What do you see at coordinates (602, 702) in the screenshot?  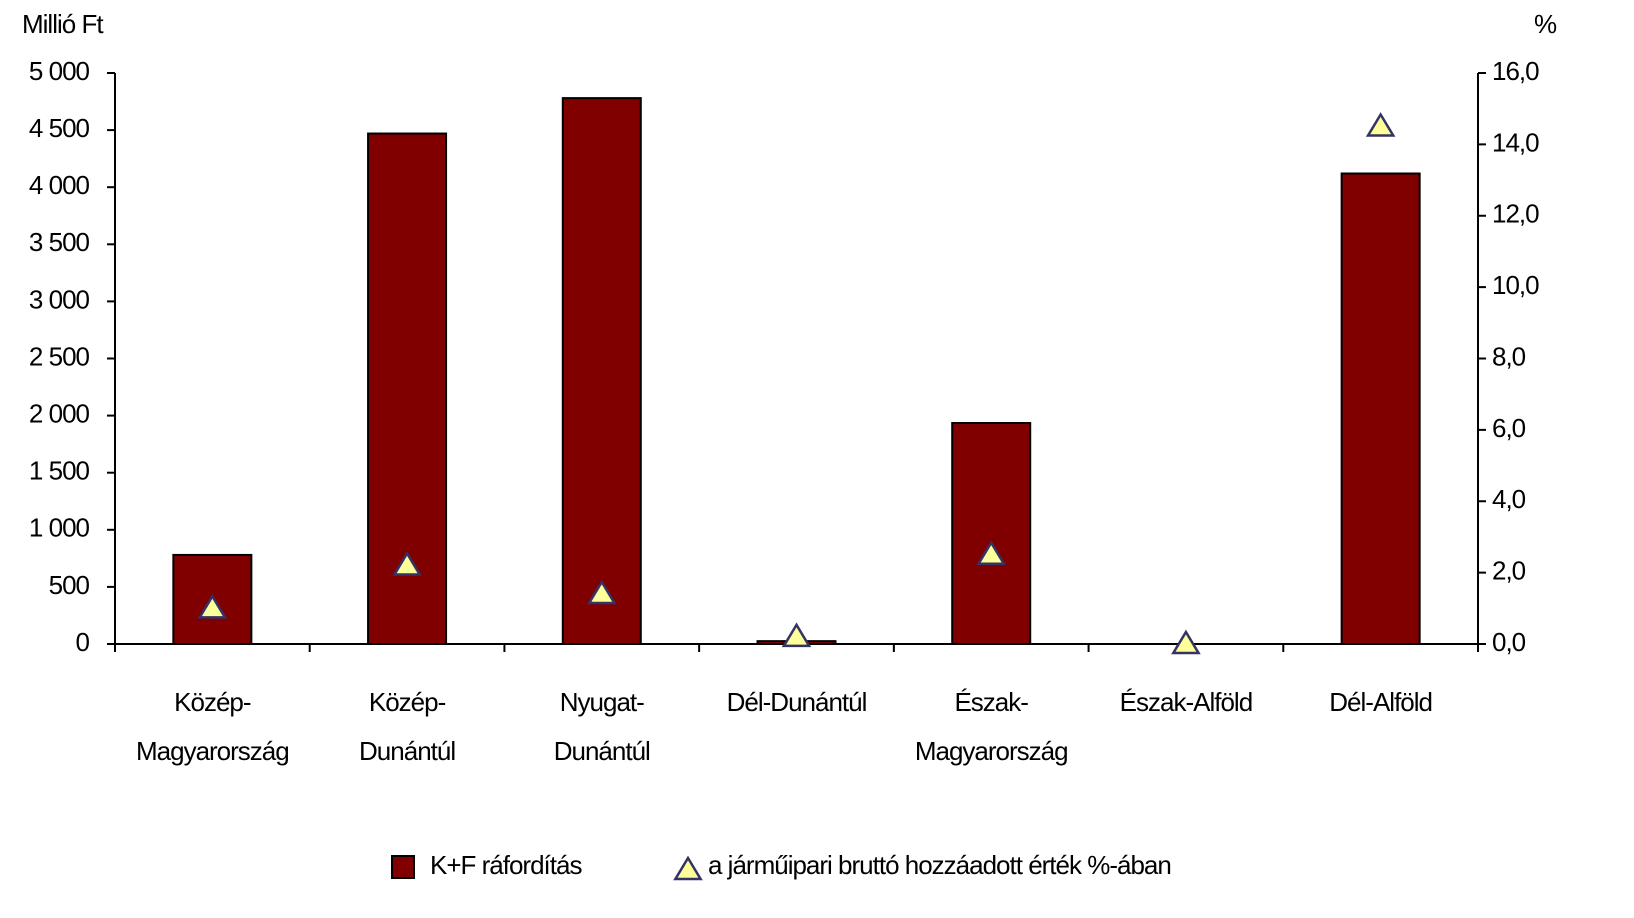 I see `x-tick-label: Nyugat-` at bounding box center [602, 702].